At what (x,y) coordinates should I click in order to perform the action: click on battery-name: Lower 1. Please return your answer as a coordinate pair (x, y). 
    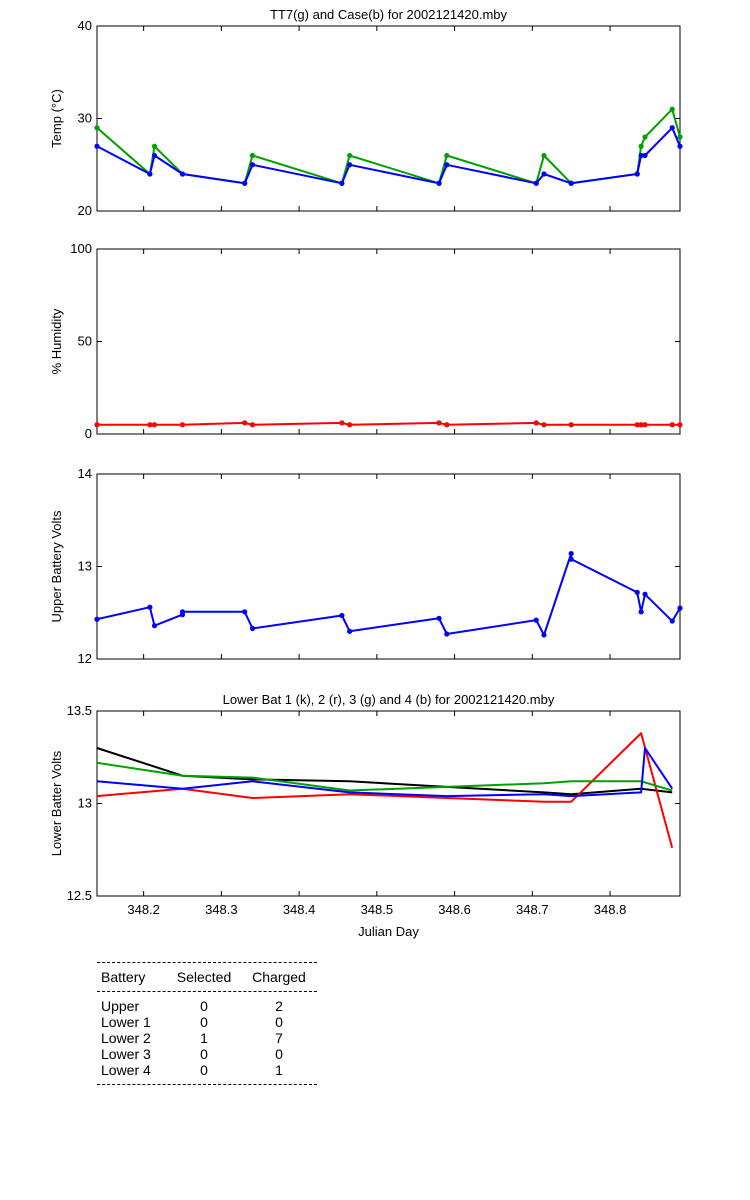
    Looking at the image, I should click on (126, 1022).